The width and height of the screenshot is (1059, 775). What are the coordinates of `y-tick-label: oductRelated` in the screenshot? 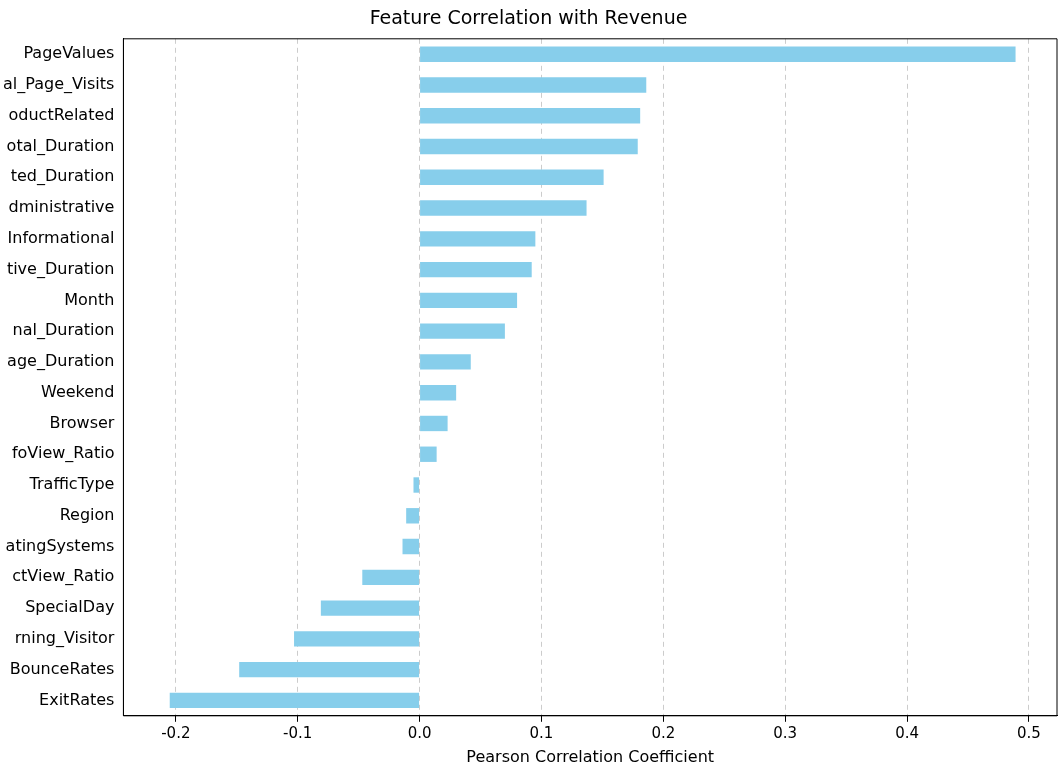 It's located at (61, 114).